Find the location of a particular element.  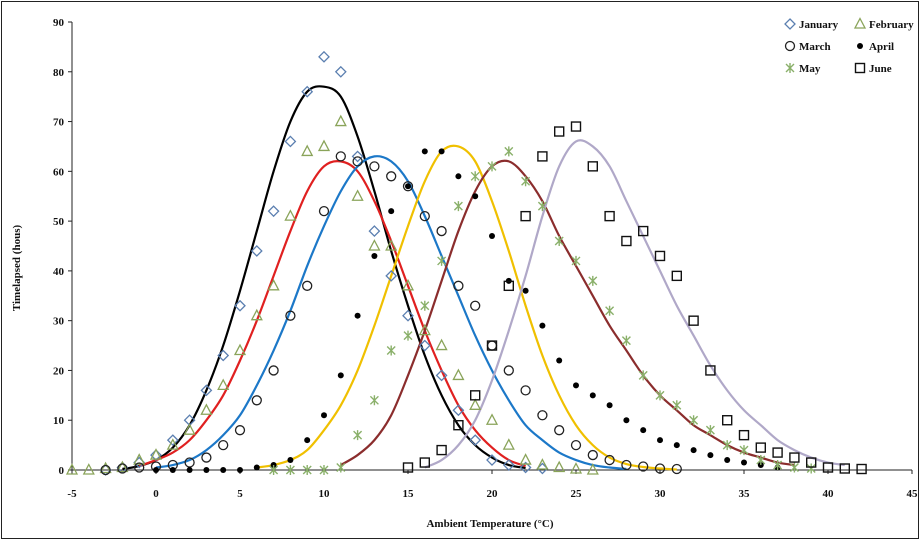

x-tick-label: 25 is located at coordinates (577, 494).